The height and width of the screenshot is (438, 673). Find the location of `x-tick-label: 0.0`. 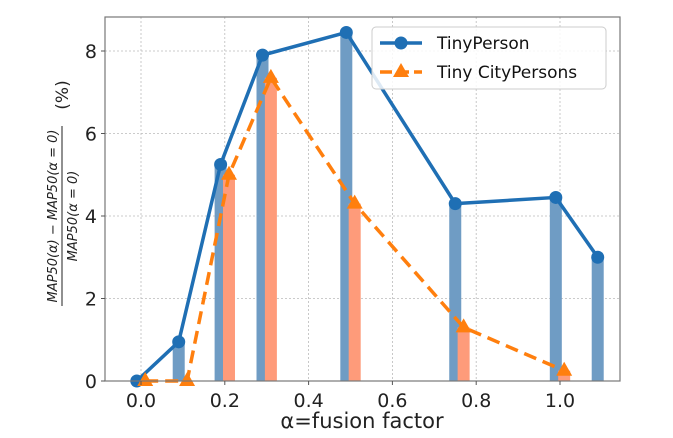

x-tick-label: 0.0 is located at coordinates (141, 401).